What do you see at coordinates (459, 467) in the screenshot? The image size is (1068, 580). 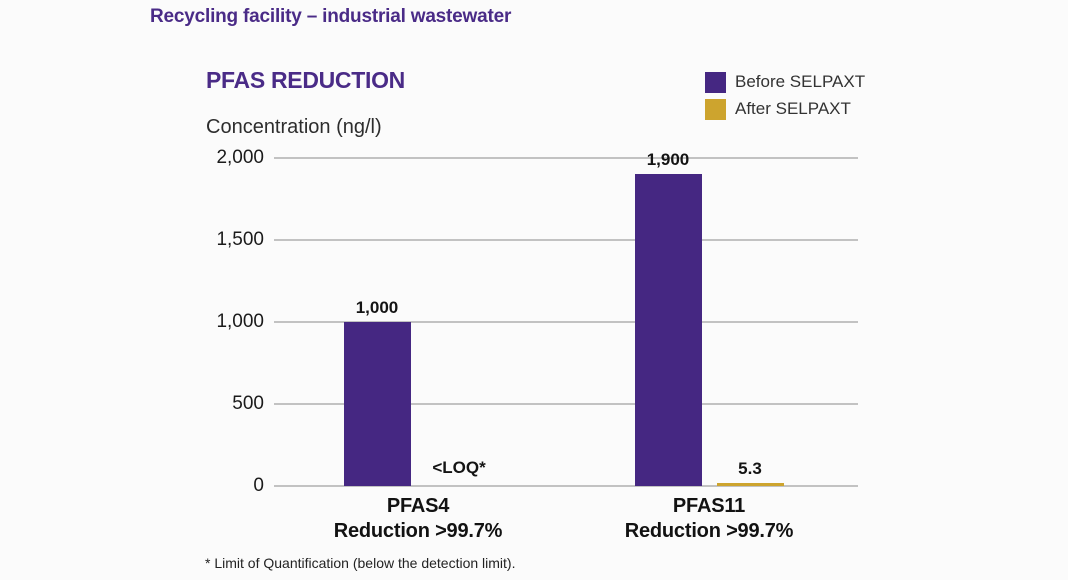 I see `bar-value-label: <LOQ*` at bounding box center [459, 467].